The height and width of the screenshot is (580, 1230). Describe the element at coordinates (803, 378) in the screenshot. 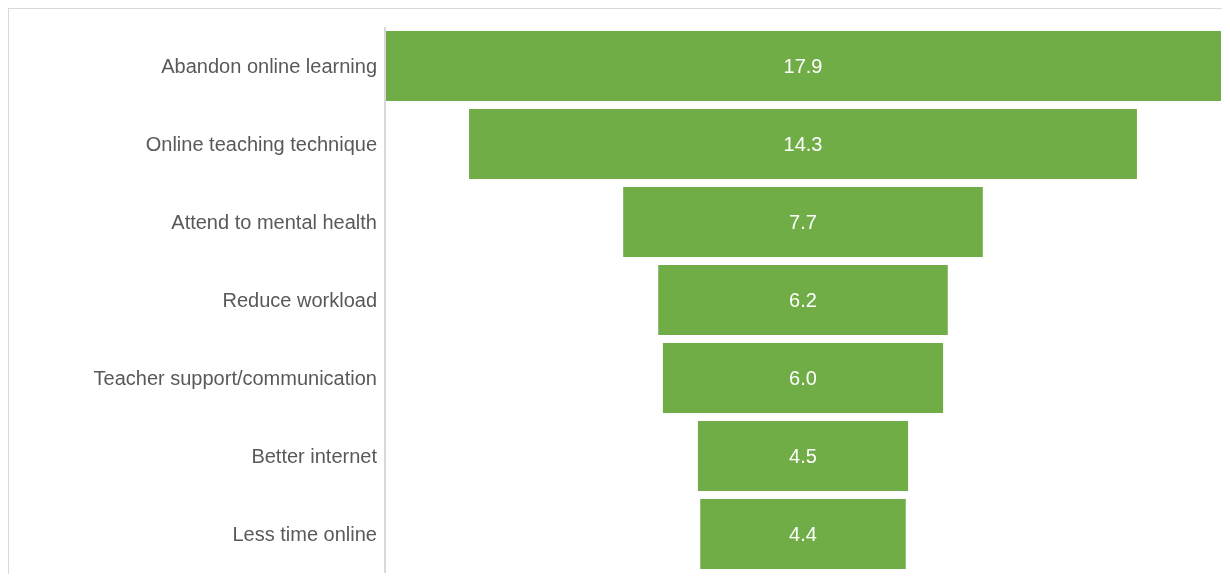

I see `data-label: 6.0` at that location.